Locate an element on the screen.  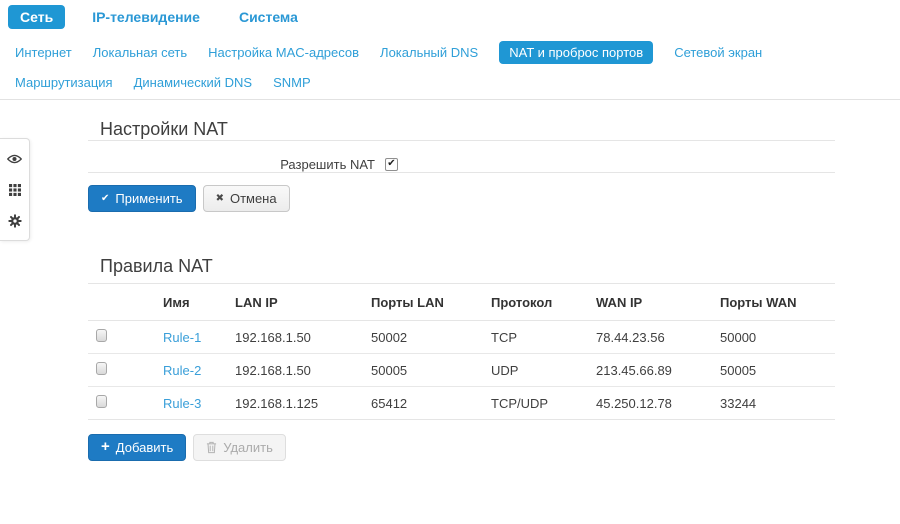
subnav-item-mac-settings: Настройка MAC-адресов is located at coordinates (284, 52).